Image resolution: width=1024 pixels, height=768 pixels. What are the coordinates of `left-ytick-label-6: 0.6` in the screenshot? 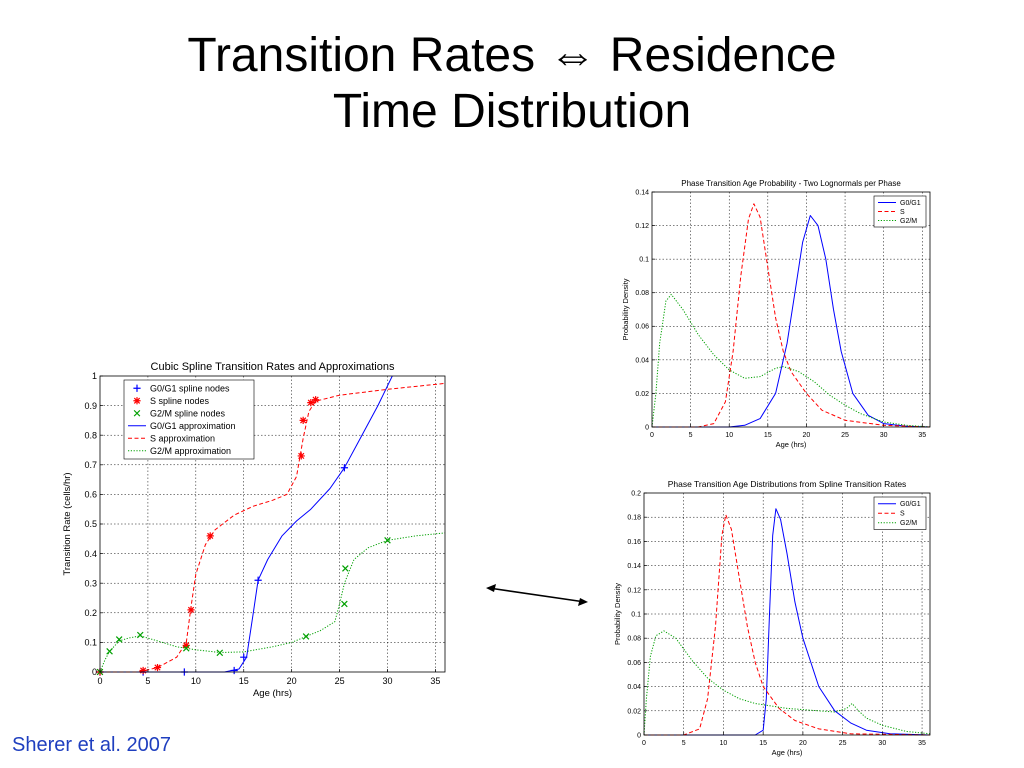 It's located at (90, 495).